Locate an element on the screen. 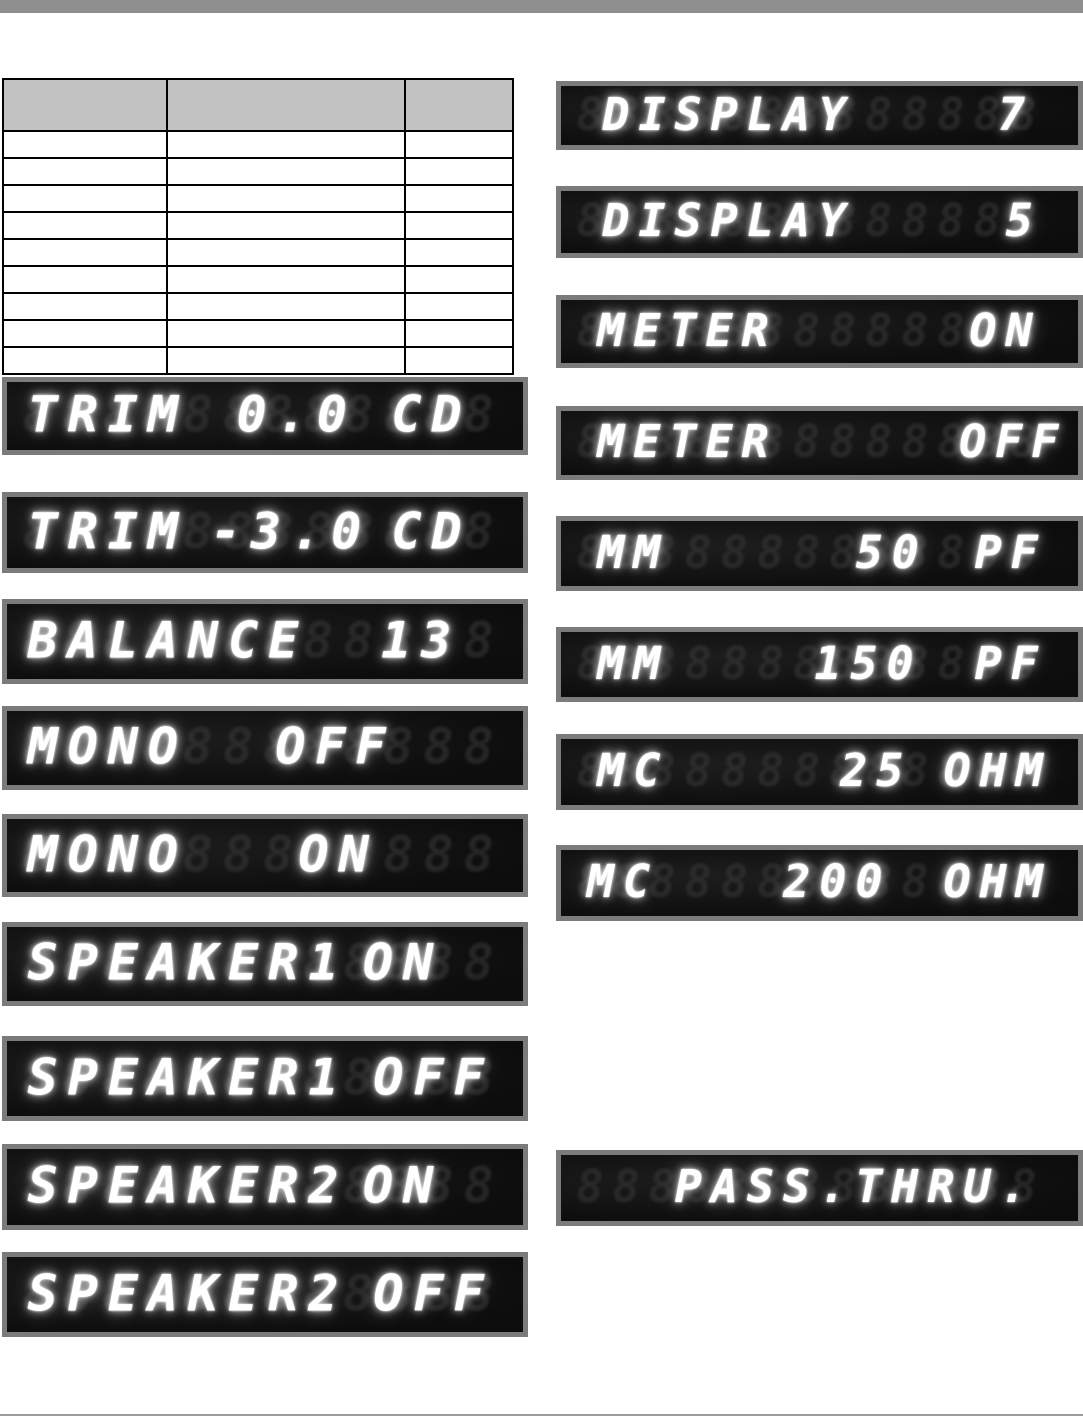 The width and height of the screenshot is (1083, 1420). vfd-panel-speaker1-off: 888888888888 SPEAKER1 OFF is located at coordinates (265, 1078).